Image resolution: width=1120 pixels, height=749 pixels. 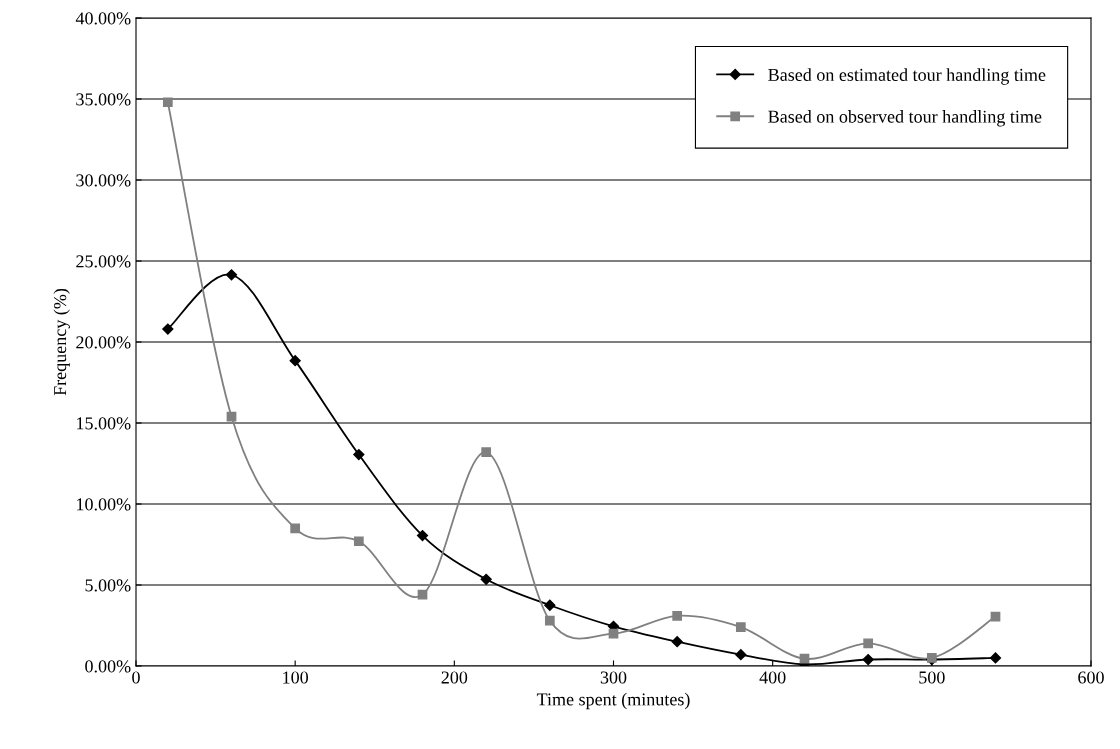 I want to click on x-axis-title: Time spent (minutes), so click(x=613, y=701).